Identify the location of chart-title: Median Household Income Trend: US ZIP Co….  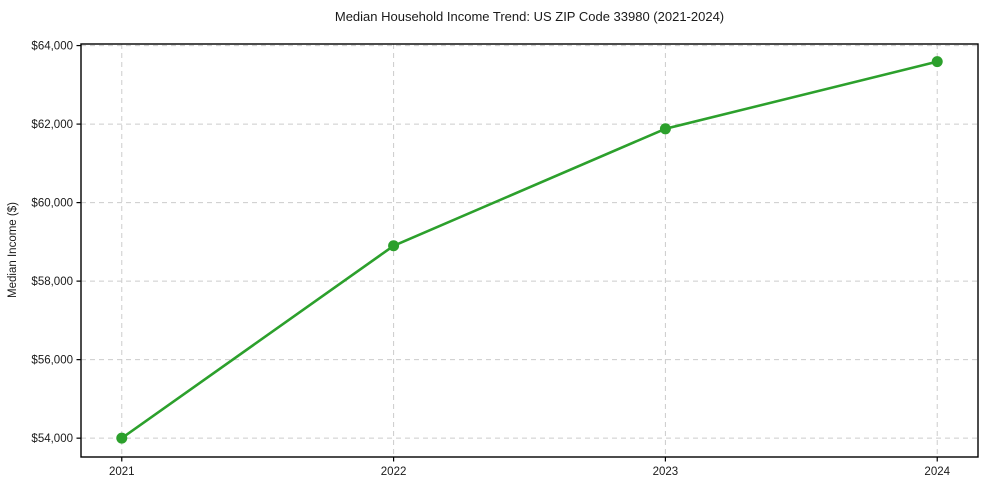
(529, 16).